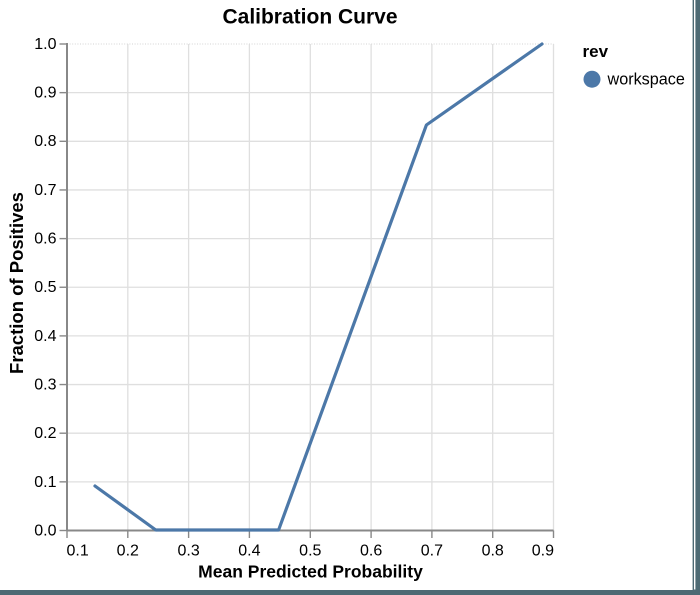 The height and width of the screenshot is (595, 700). What do you see at coordinates (309, 17) in the screenshot?
I see `svg-text: Calibration Curve` at bounding box center [309, 17].